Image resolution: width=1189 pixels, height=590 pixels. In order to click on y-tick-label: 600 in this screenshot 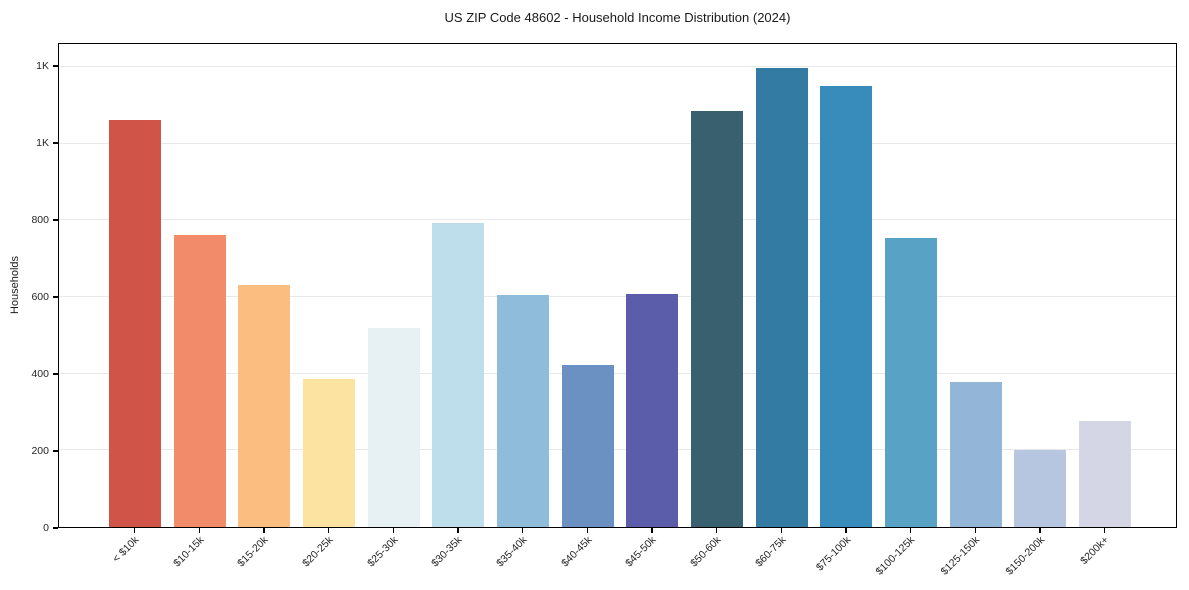, I will do `click(40, 297)`.